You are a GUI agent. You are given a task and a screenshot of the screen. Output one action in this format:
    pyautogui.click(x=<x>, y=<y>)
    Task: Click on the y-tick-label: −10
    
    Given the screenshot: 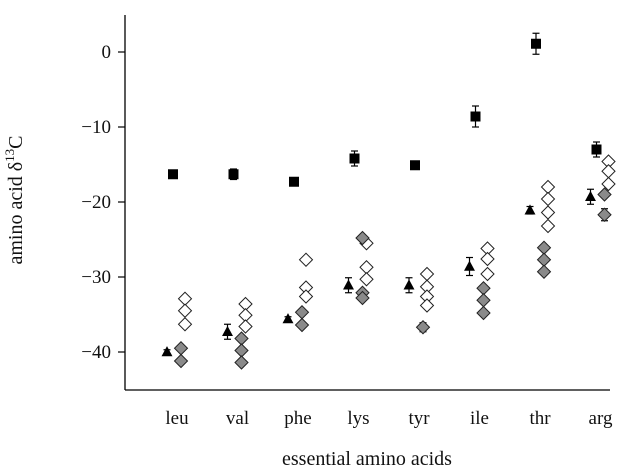 What is the action you would take?
    pyautogui.click(x=96, y=127)
    